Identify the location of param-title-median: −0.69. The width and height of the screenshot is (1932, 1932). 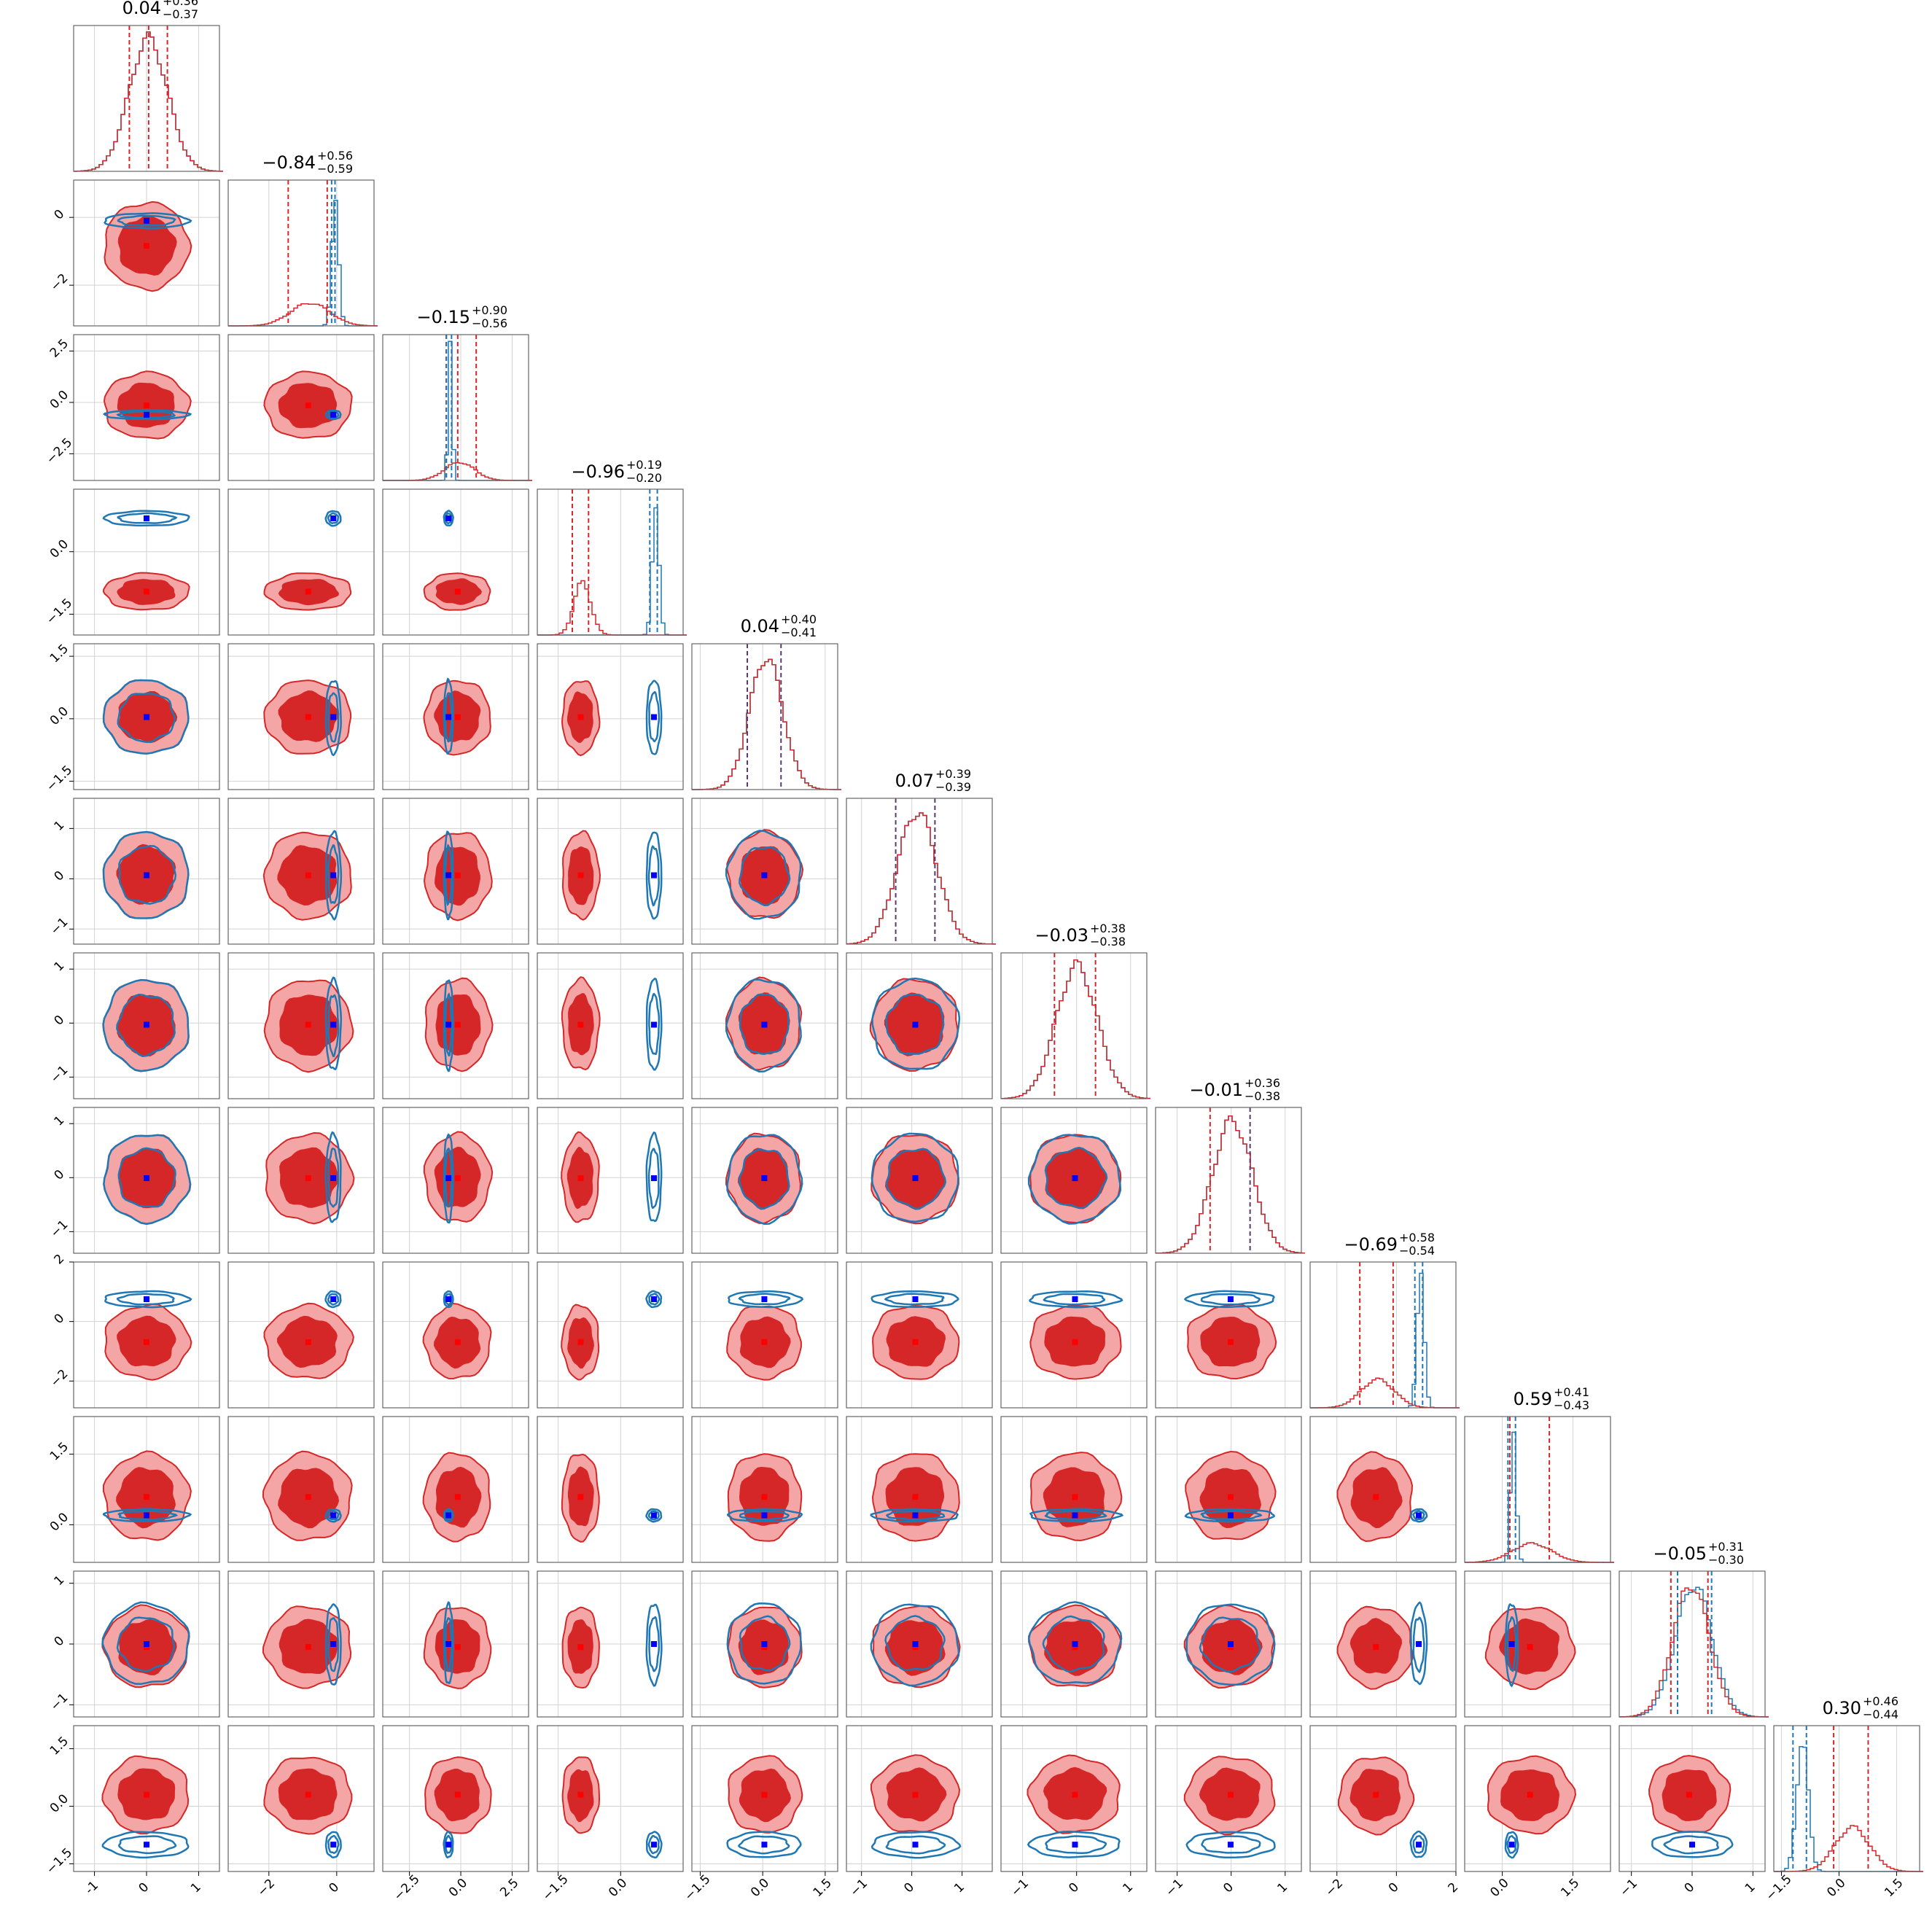
(1371, 1244).